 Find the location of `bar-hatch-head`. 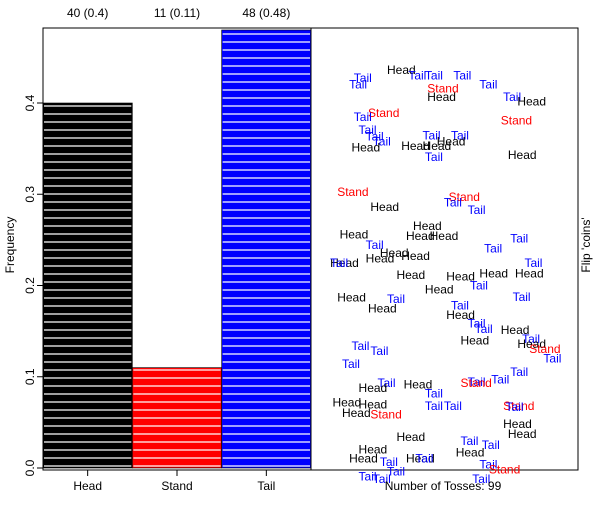

bar-hatch-head is located at coordinates (88, 286).